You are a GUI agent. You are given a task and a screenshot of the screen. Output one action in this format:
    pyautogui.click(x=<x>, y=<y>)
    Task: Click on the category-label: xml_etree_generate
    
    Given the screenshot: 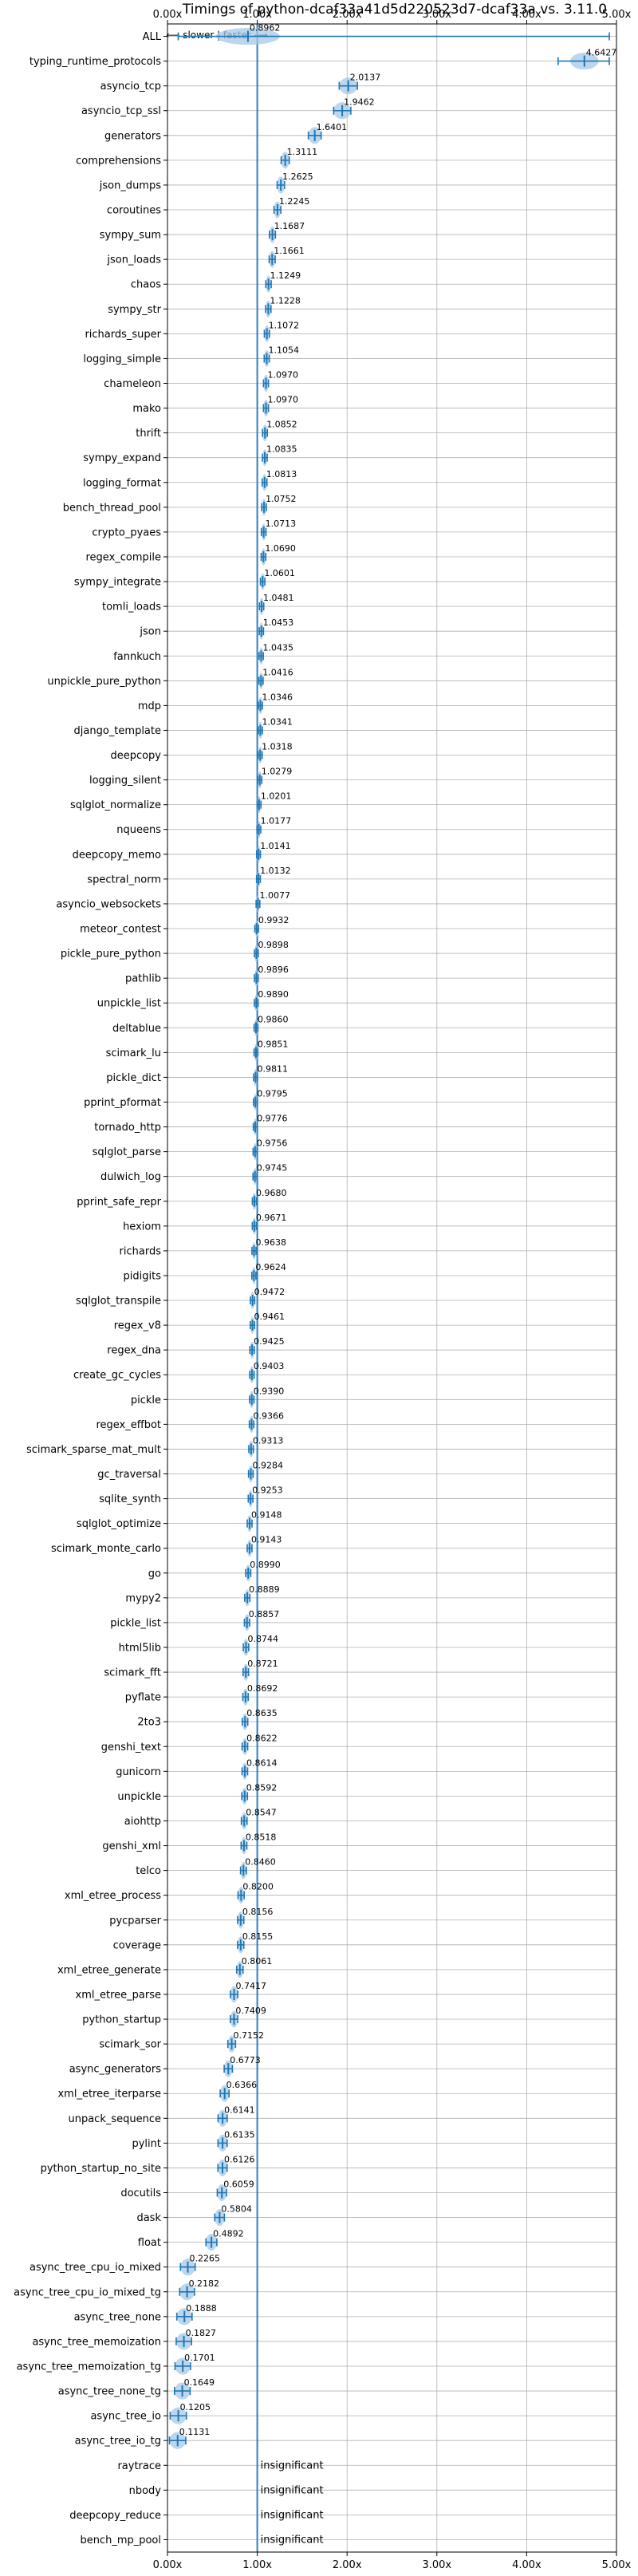 What is the action you would take?
    pyautogui.click(x=109, y=1970)
    